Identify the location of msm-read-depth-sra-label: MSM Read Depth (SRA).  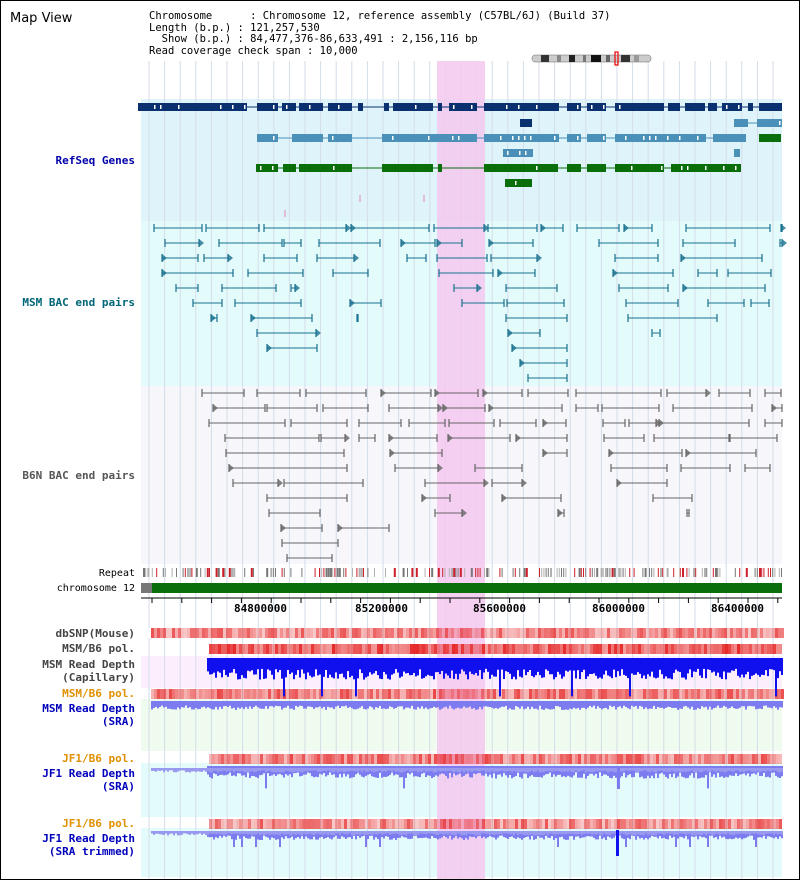
(68, 715).